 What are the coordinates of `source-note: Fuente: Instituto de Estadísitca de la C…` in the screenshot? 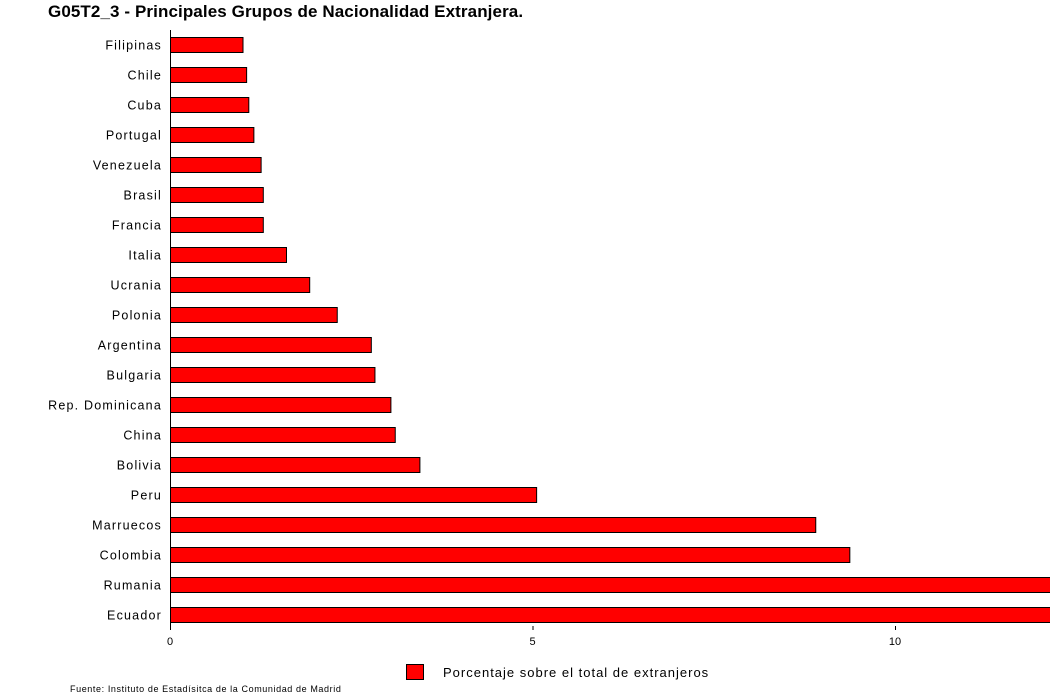 It's located at (206, 689).